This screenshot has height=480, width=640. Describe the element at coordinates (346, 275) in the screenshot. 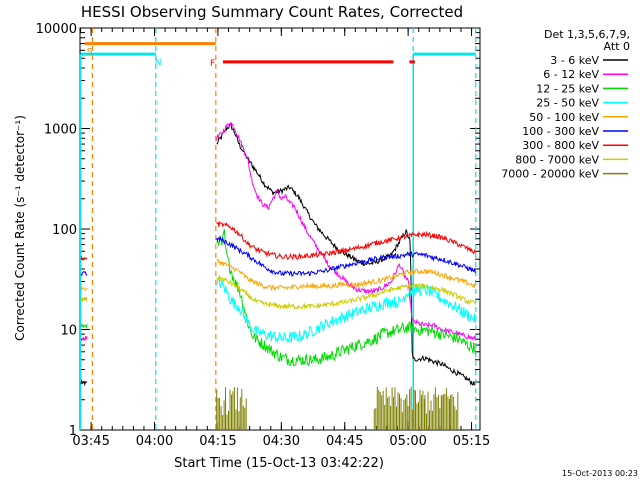

I see `series-line-50-100-kev` at that location.